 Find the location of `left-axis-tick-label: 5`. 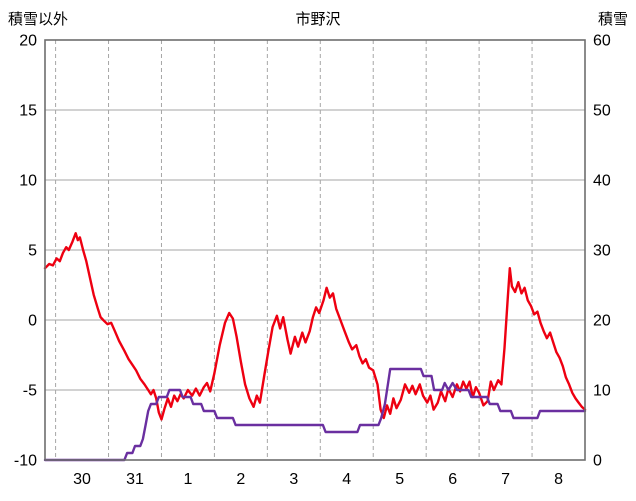

left-axis-tick-label: 5 is located at coordinates (32, 251).